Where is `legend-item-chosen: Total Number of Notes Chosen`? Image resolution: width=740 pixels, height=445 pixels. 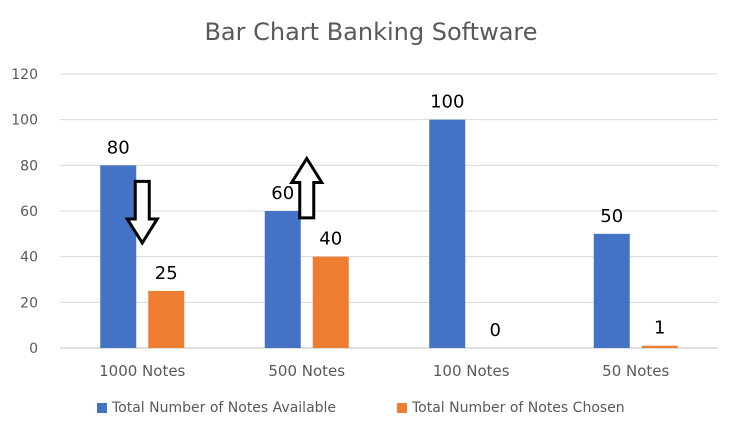 legend-item-chosen: Total Number of Notes Chosen is located at coordinates (511, 408).